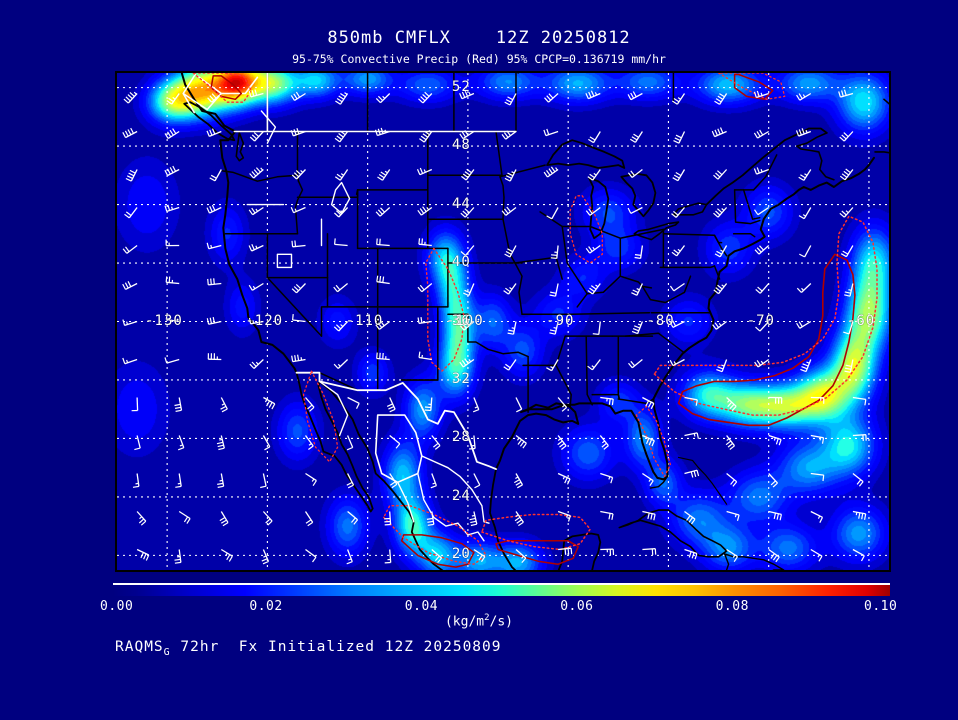 The width and height of the screenshot is (958, 720). Describe the element at coordinates (239, 223) in the screenshot. I see `coastline-pacific` at that location.